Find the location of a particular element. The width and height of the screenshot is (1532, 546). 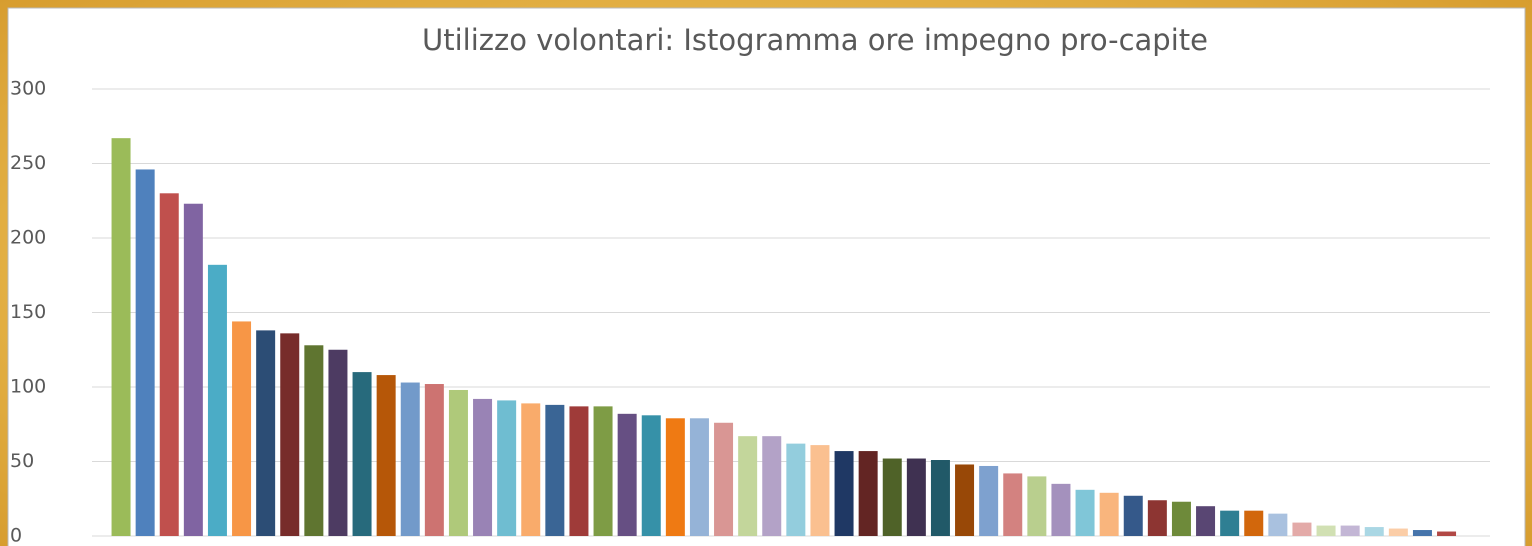

y-tick-label: 300 is located at coordinates (28, 89).